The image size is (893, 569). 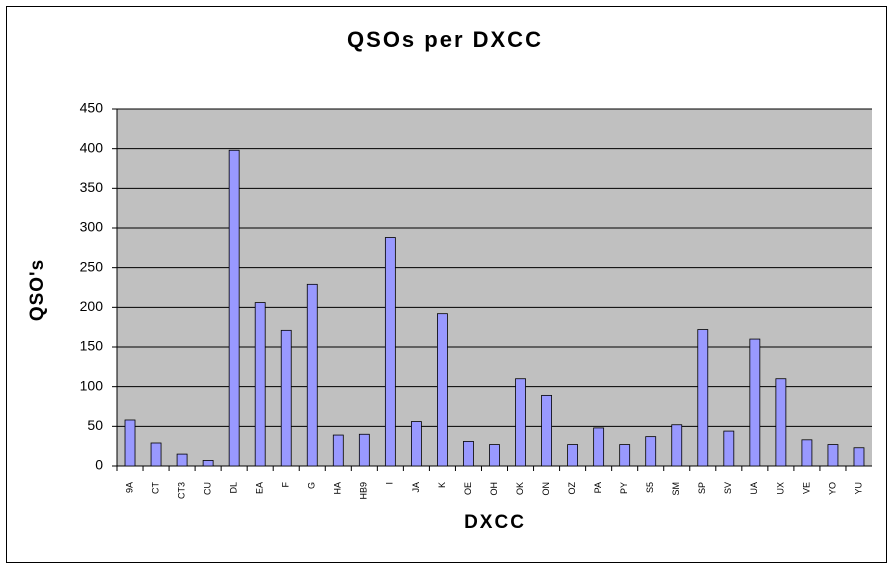 What do you see at coordinates (92, 306) in the screenshot?
I see `y-tick-label: 200` at bounding box center [92, 306].